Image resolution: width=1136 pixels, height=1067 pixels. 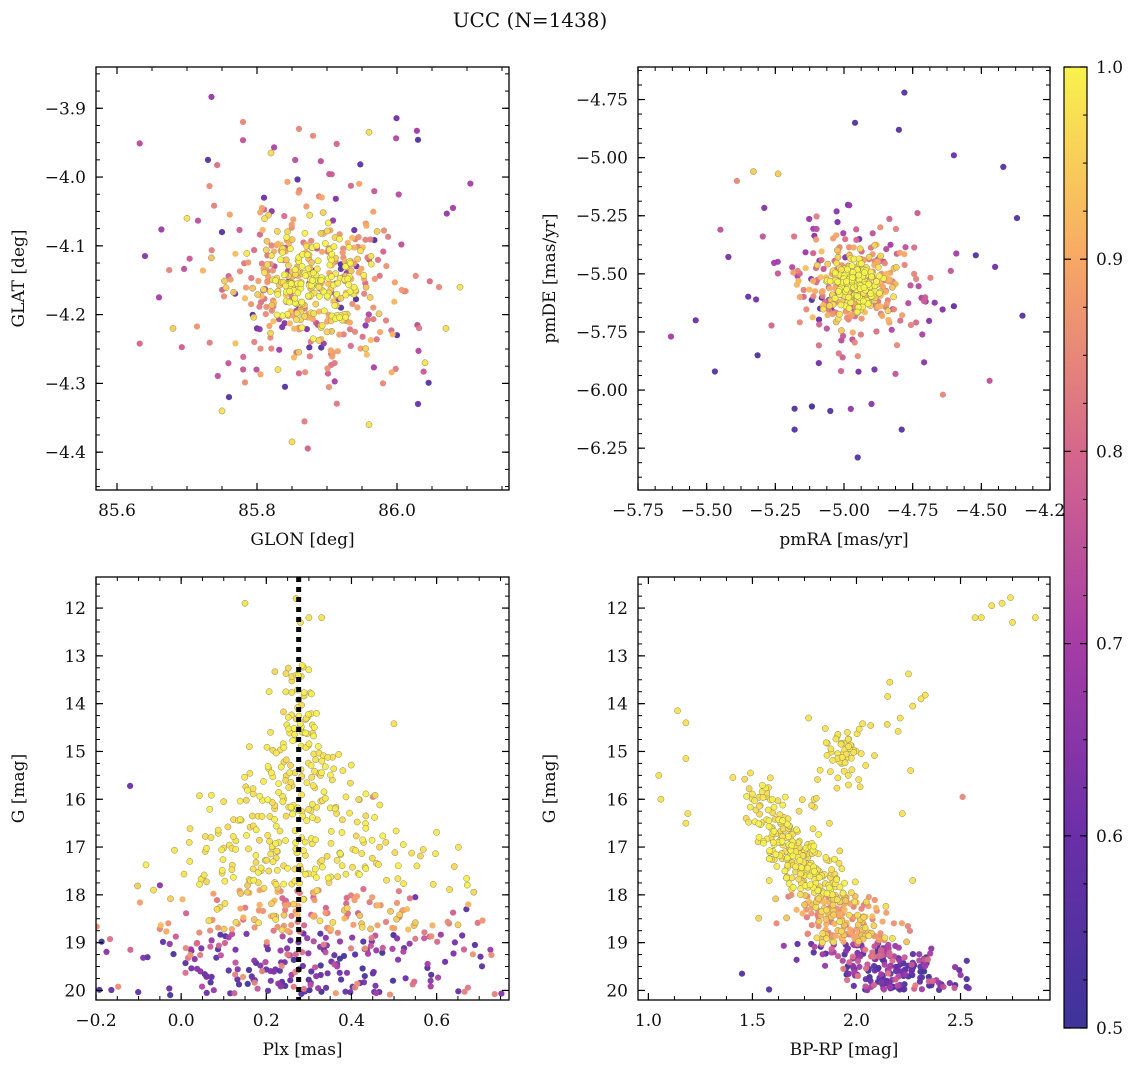 What do you see at coordinates (65, 384) in the screenshot?
I see `y-tick-label: −4.3` at bounding box center [65, 384].